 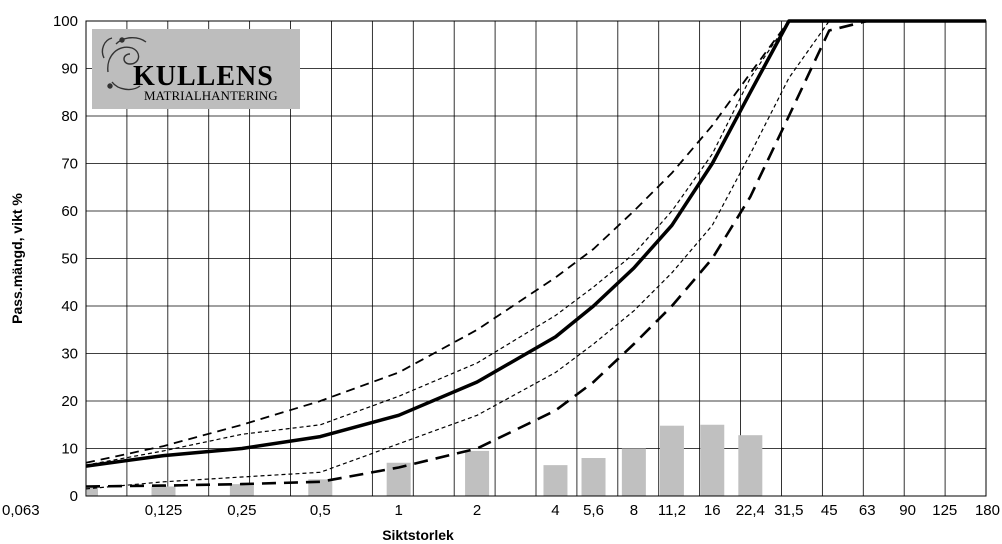 I want to click on y-tick-label: 10, so click(x=69, y=449).